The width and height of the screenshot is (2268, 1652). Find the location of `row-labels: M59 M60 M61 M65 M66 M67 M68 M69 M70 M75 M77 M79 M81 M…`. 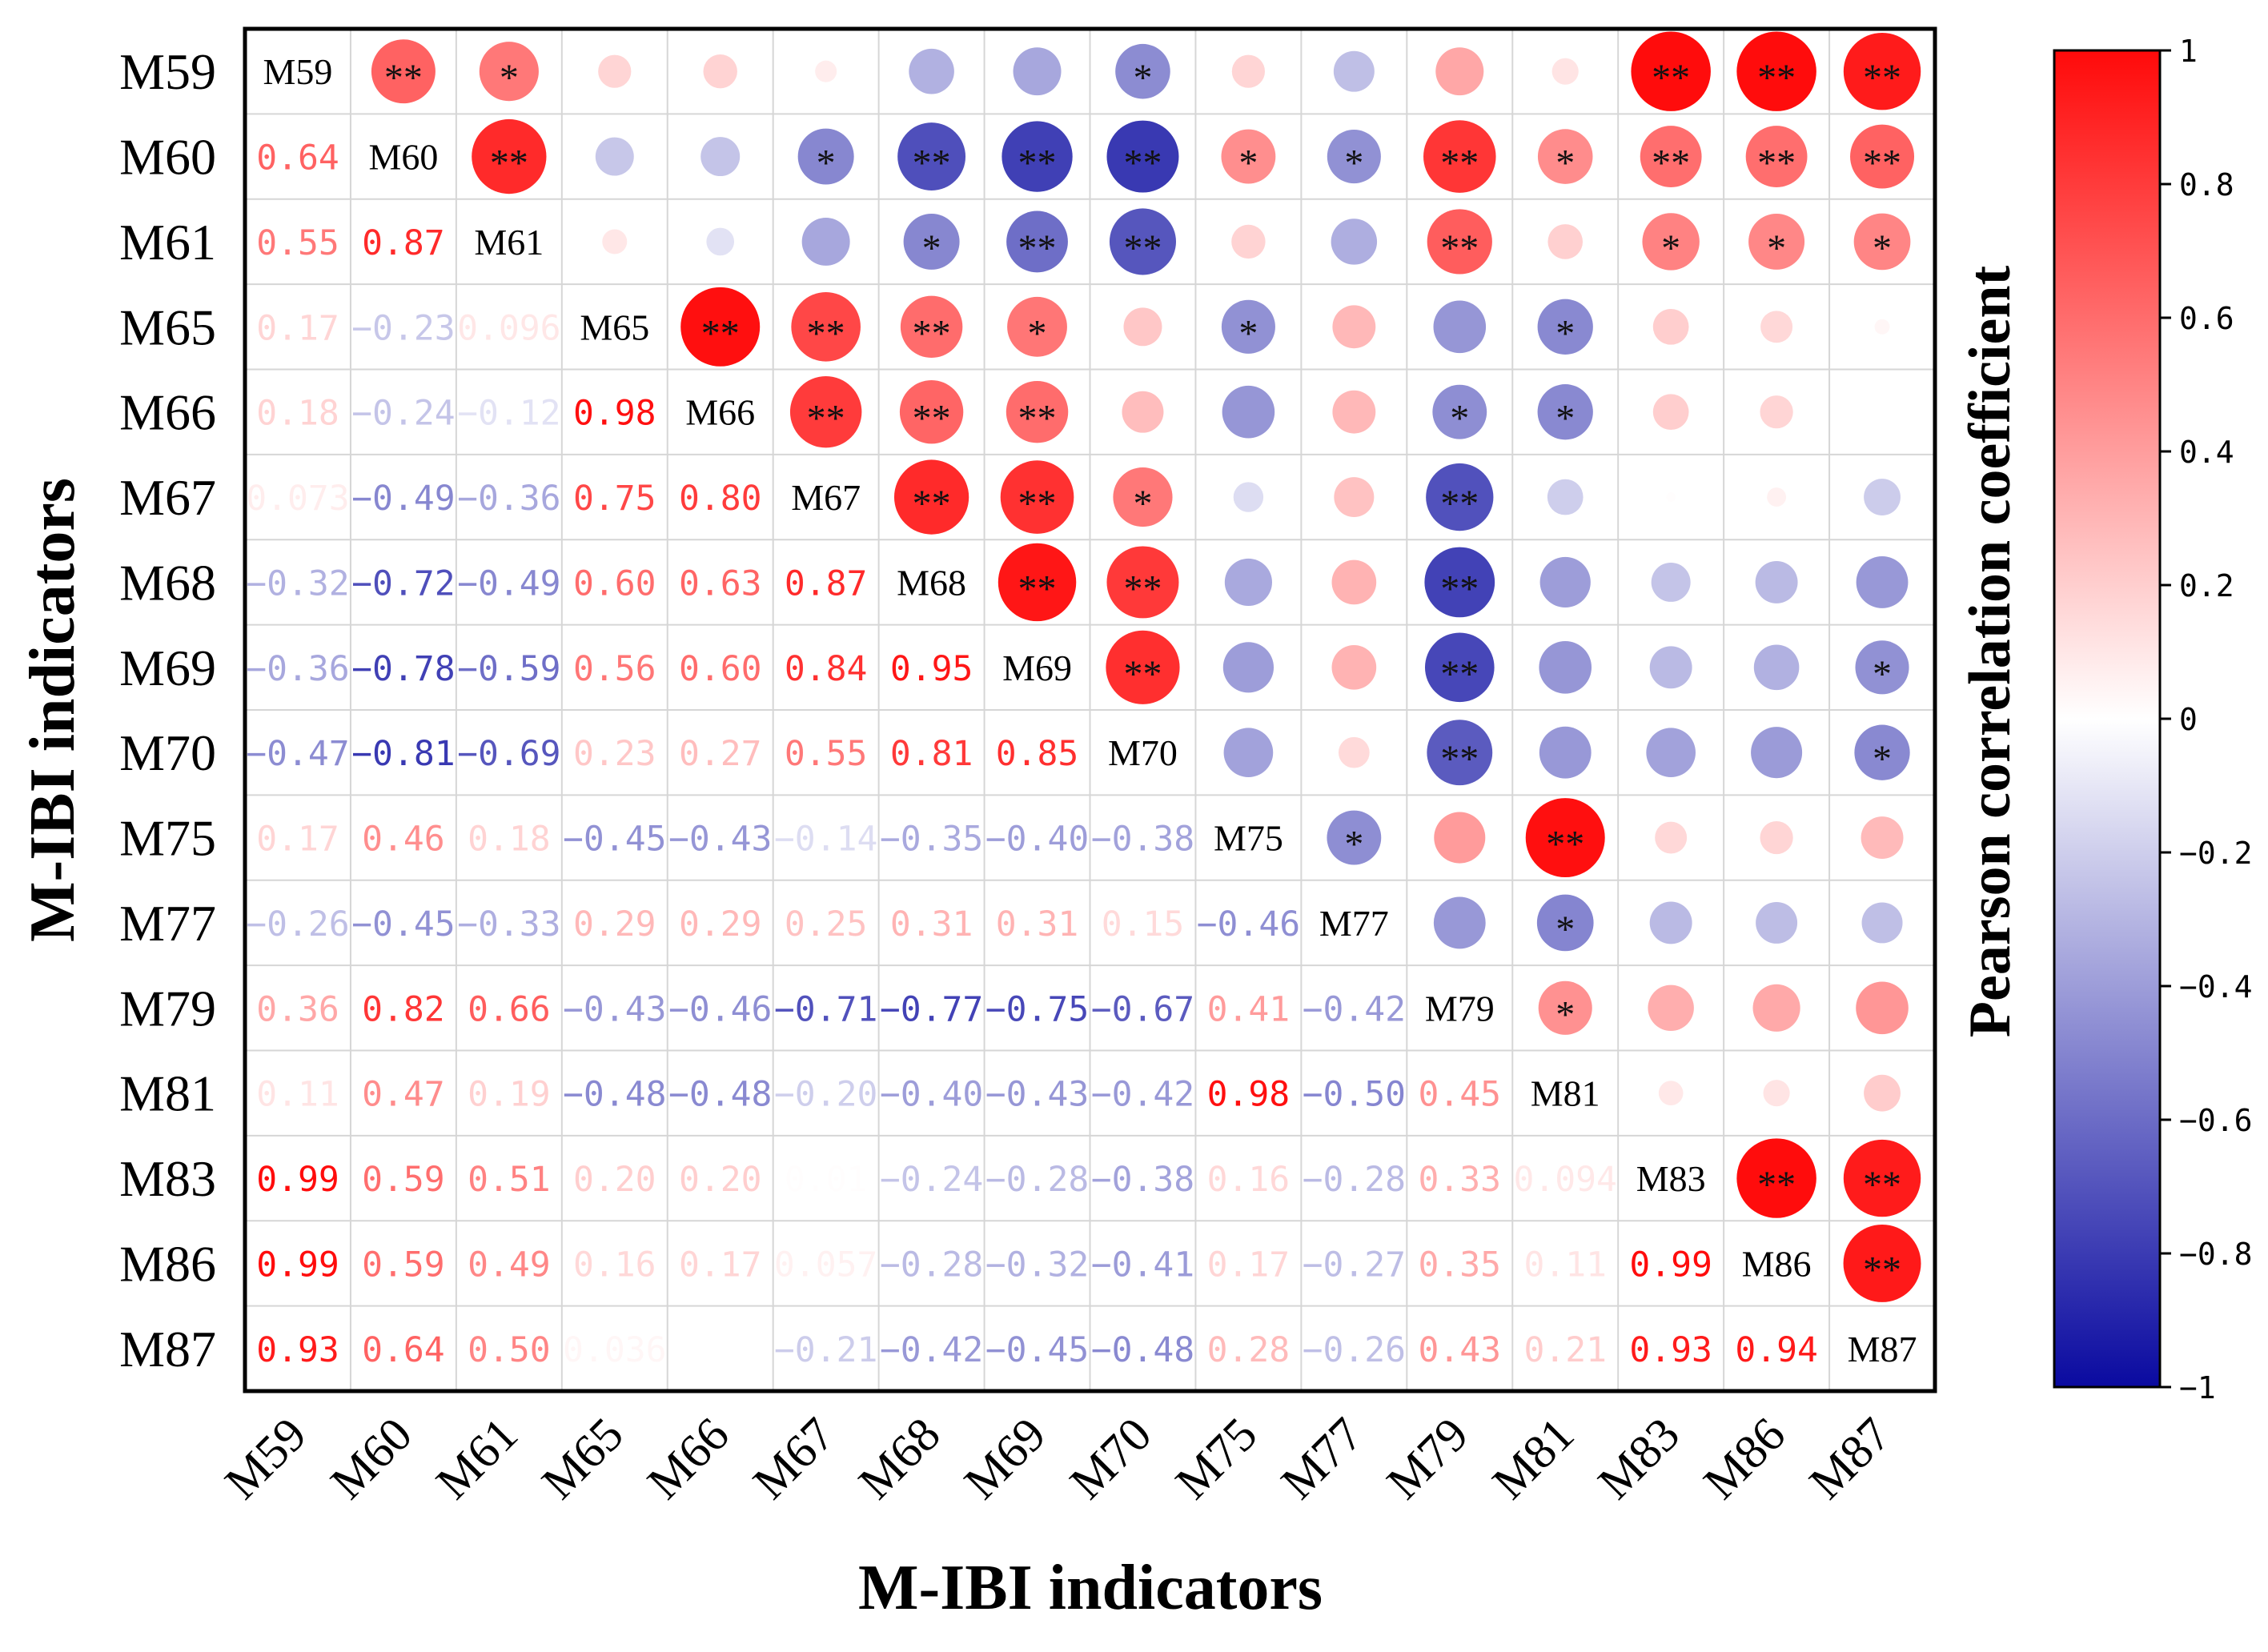

row-labels: M59 M60 M61 M65 M66 M67 M68 M69 M70 M75 M77 M79 M81 M… is located at coordinates (167, 710).